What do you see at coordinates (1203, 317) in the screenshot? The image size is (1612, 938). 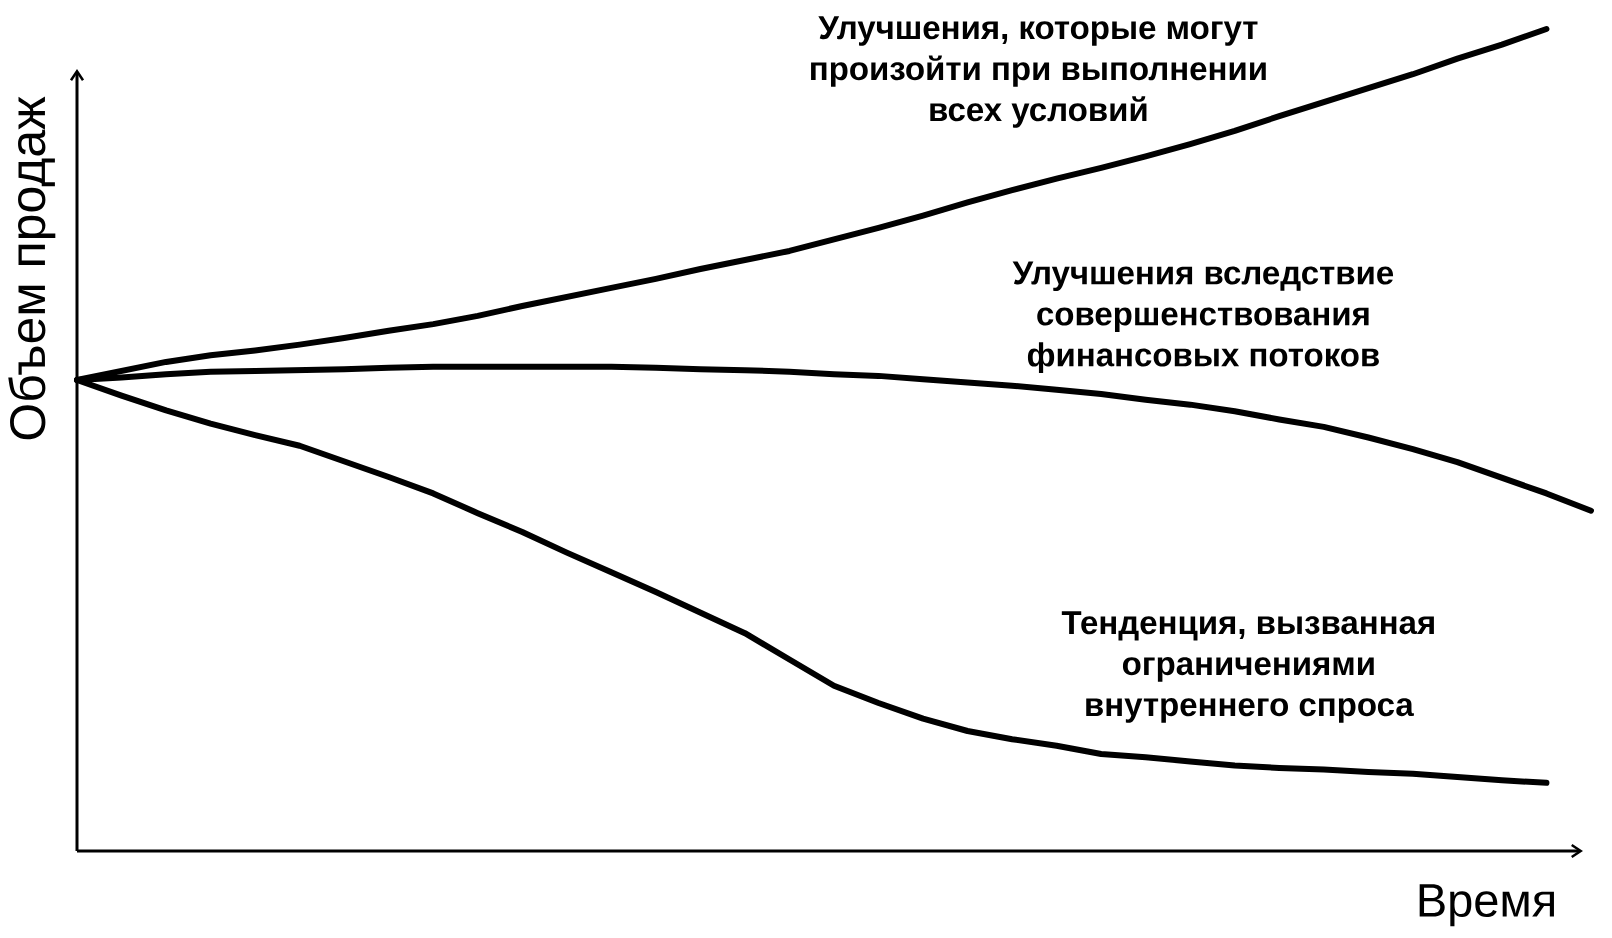 I see `series-label: Улучшения вследствие совершенствования финансовых потоков` at bounding box center [1203, 317].